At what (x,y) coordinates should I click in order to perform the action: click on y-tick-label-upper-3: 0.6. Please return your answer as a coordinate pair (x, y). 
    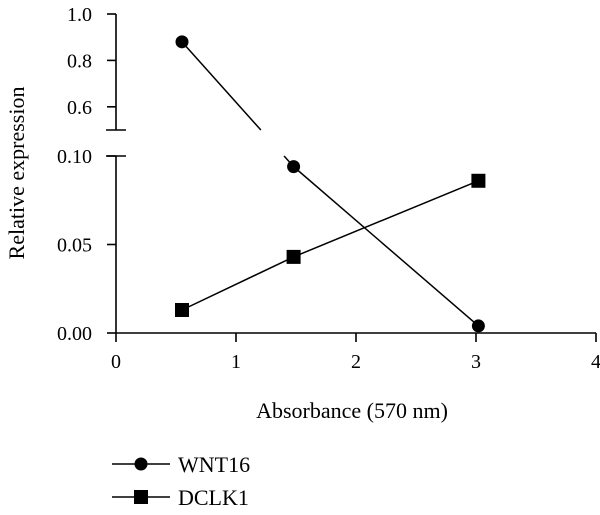
    Looking at the image, I should click on (79, 108).